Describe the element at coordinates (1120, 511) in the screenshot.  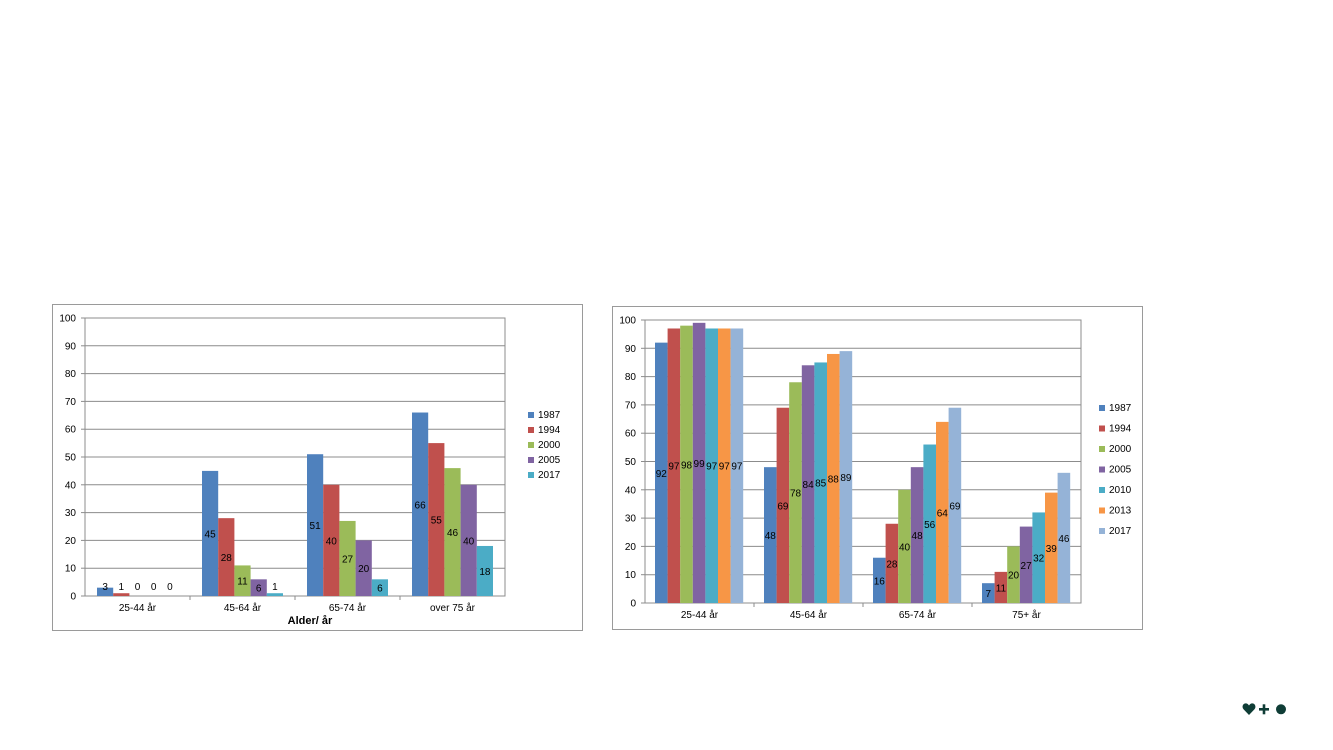
I see `chart2-legend-label-2013: 2013` at that location.